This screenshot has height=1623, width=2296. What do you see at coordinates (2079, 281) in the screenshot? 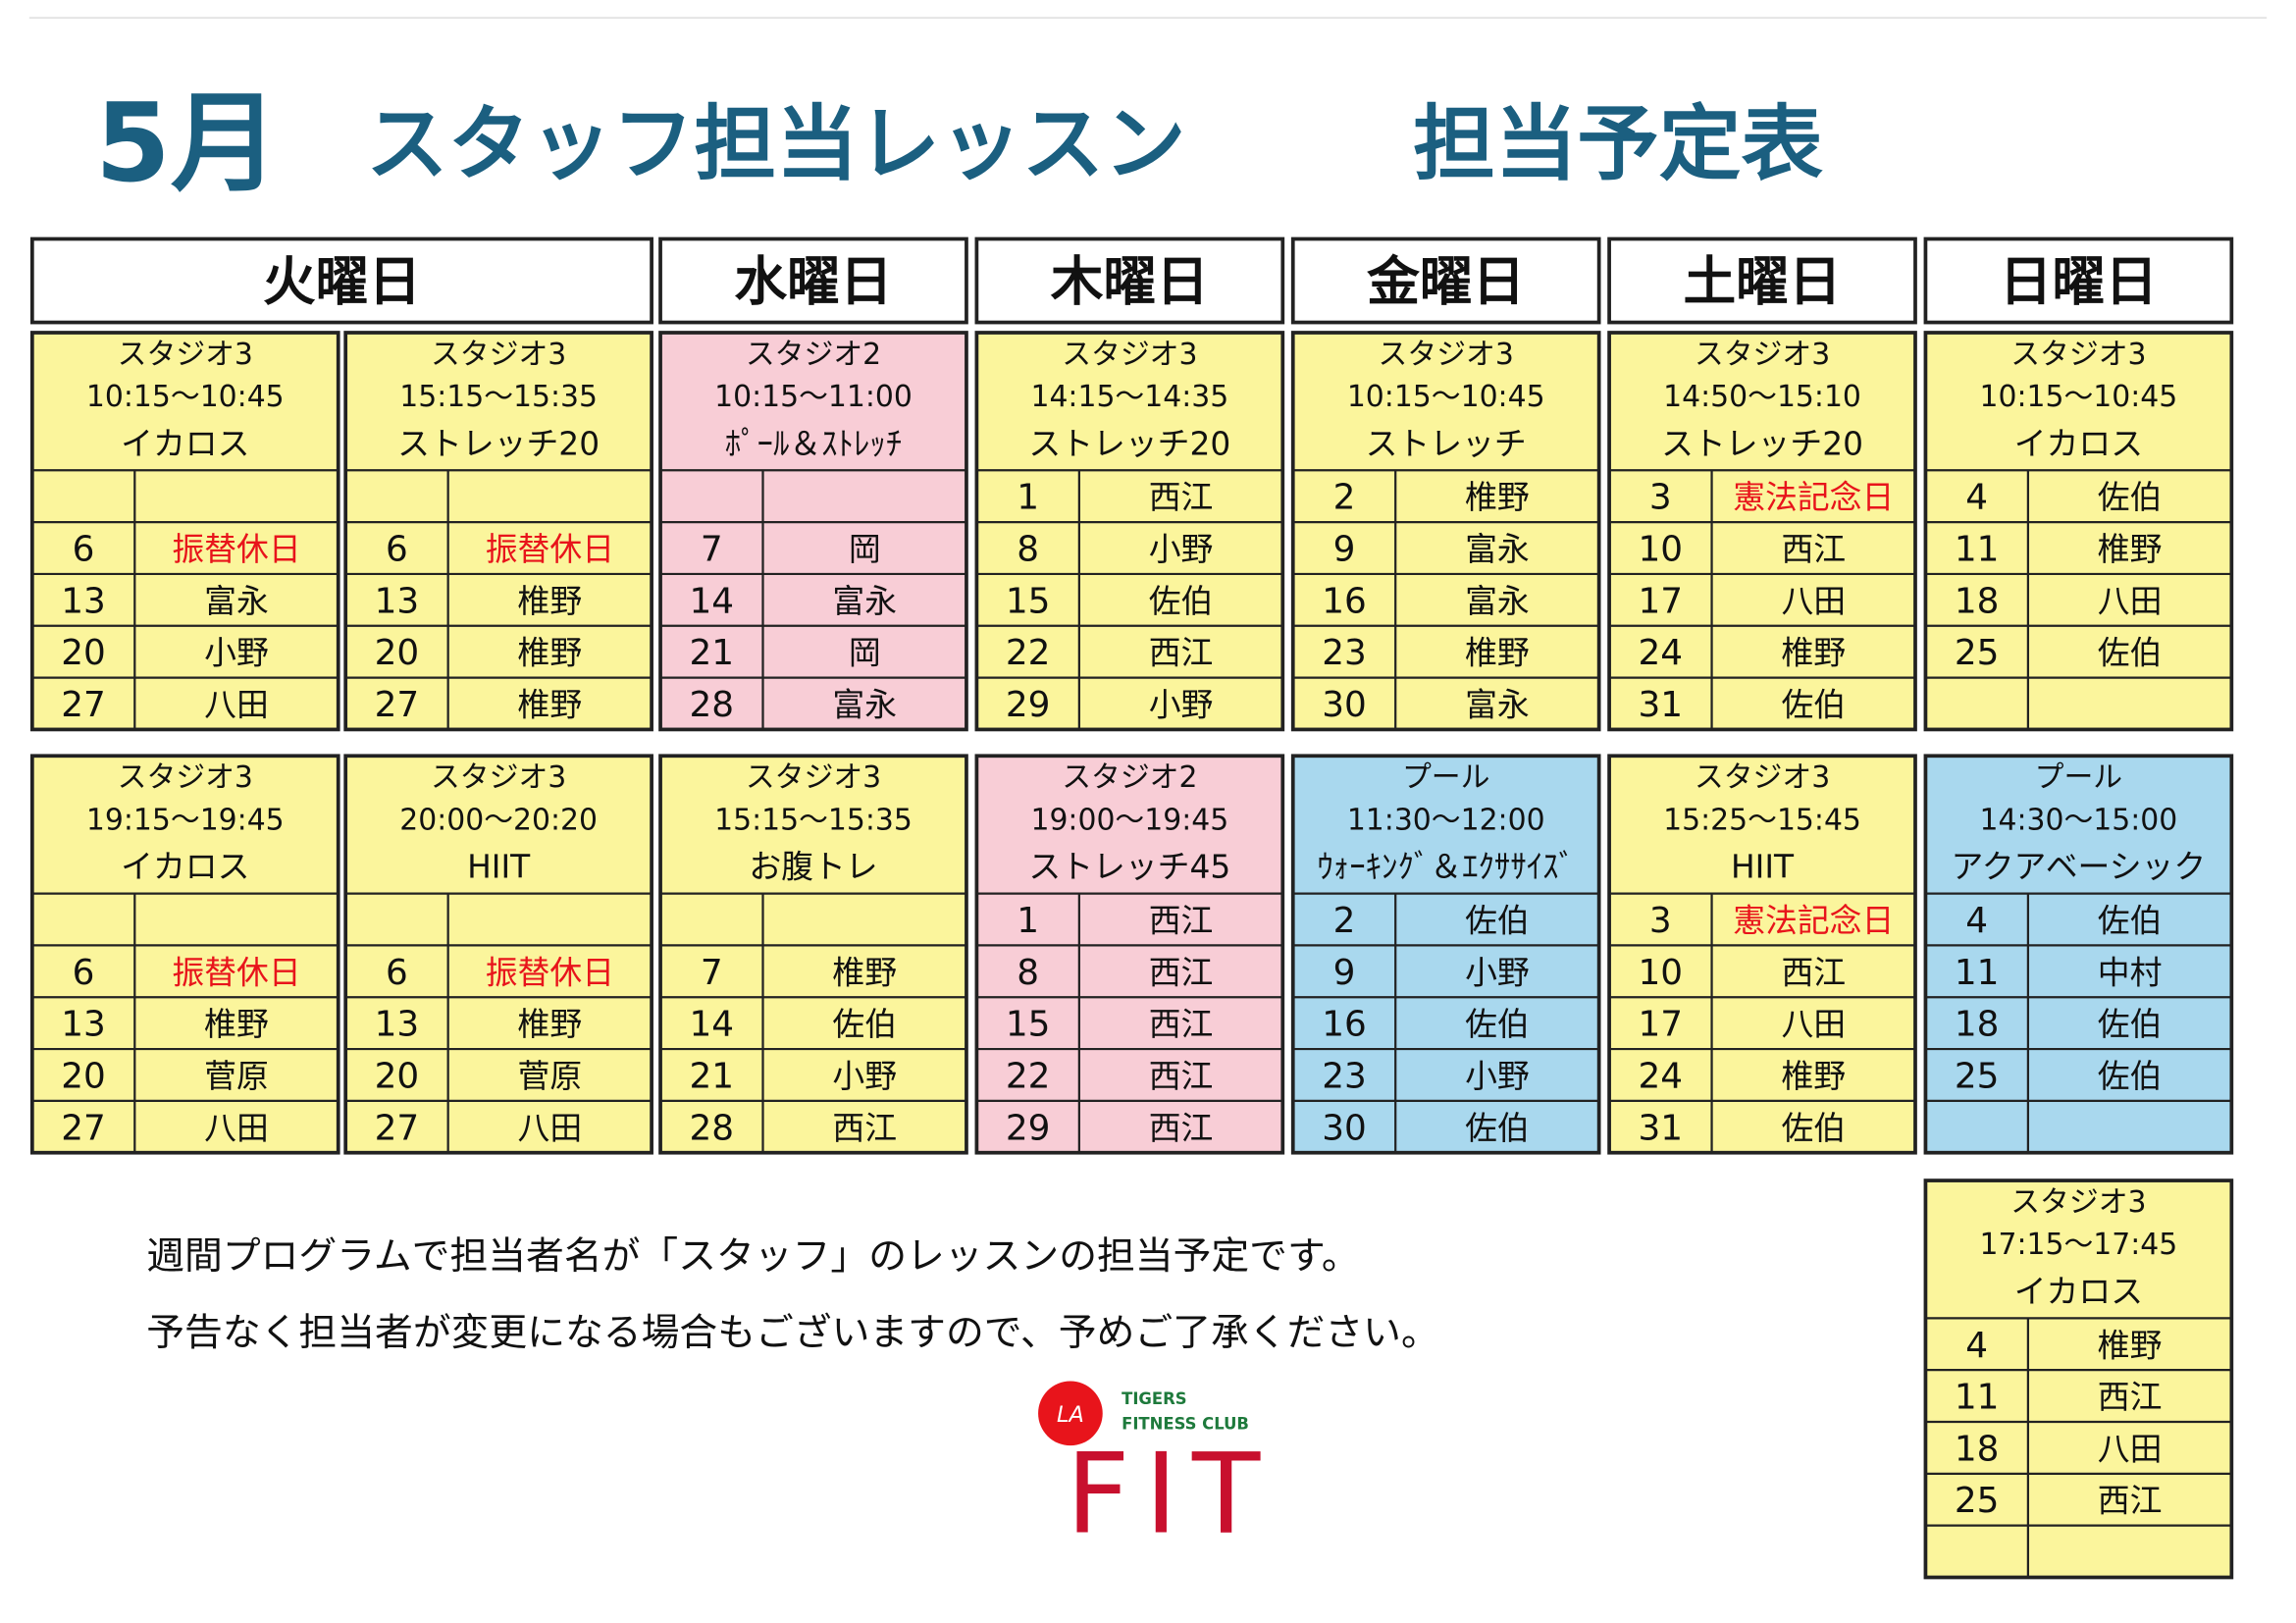
I see `day-header-text: 日曜日` at bounding box center [2079, 281].